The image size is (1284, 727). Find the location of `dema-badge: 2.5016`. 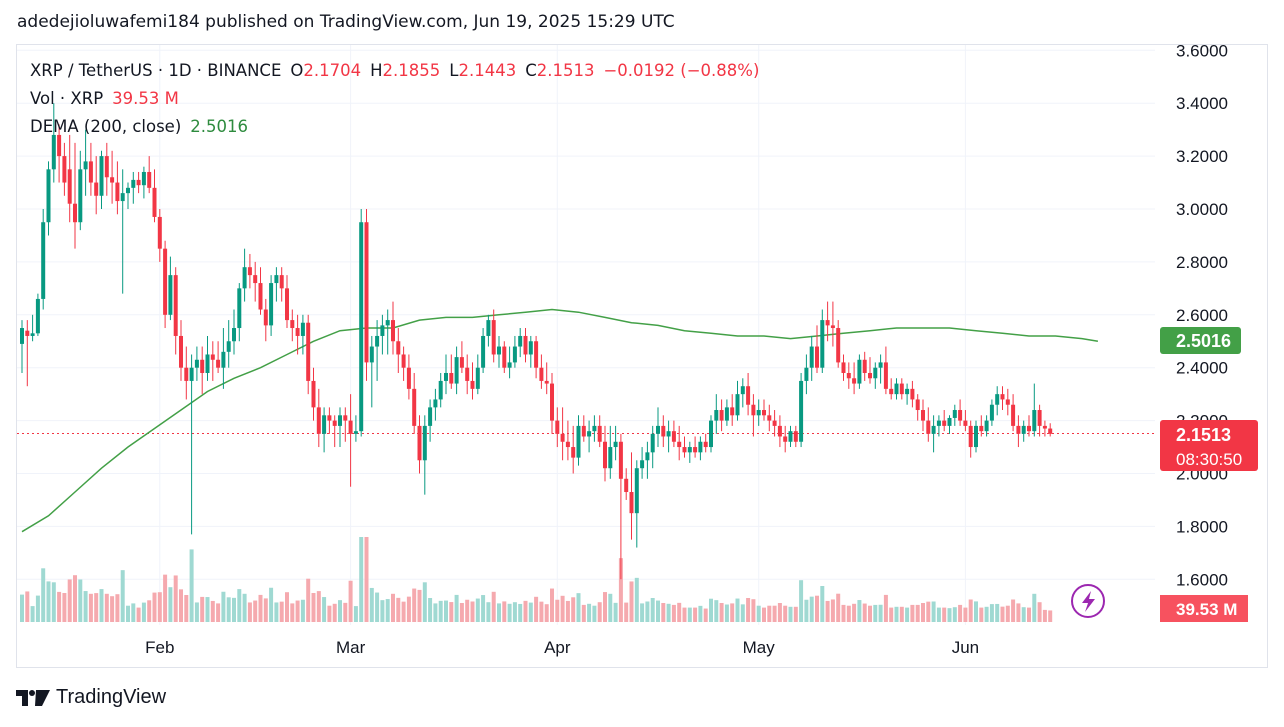

dema-badge: 2.5016 is located at coordinates (1200, 340).